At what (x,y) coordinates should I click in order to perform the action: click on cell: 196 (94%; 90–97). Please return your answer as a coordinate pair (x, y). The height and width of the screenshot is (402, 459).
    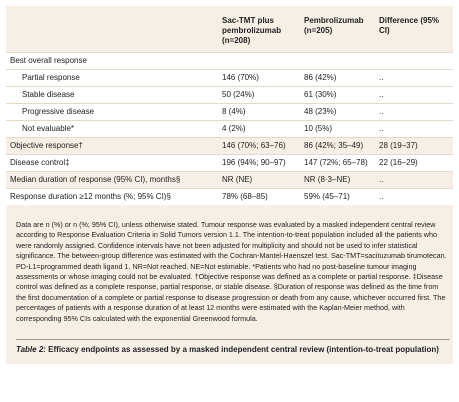
    Looking at the image, I should click on (259, 163).